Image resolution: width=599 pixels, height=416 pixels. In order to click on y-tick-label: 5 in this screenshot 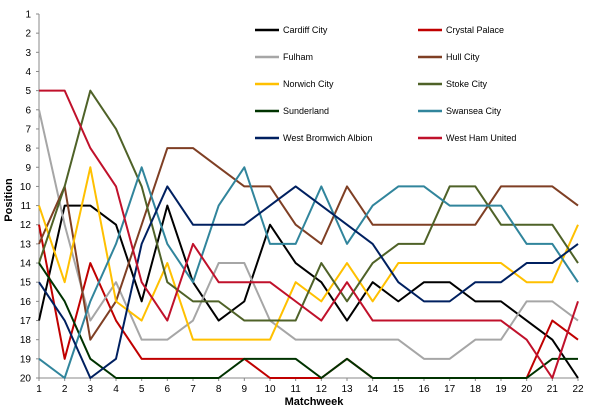, I will do `click(28, 91)`.